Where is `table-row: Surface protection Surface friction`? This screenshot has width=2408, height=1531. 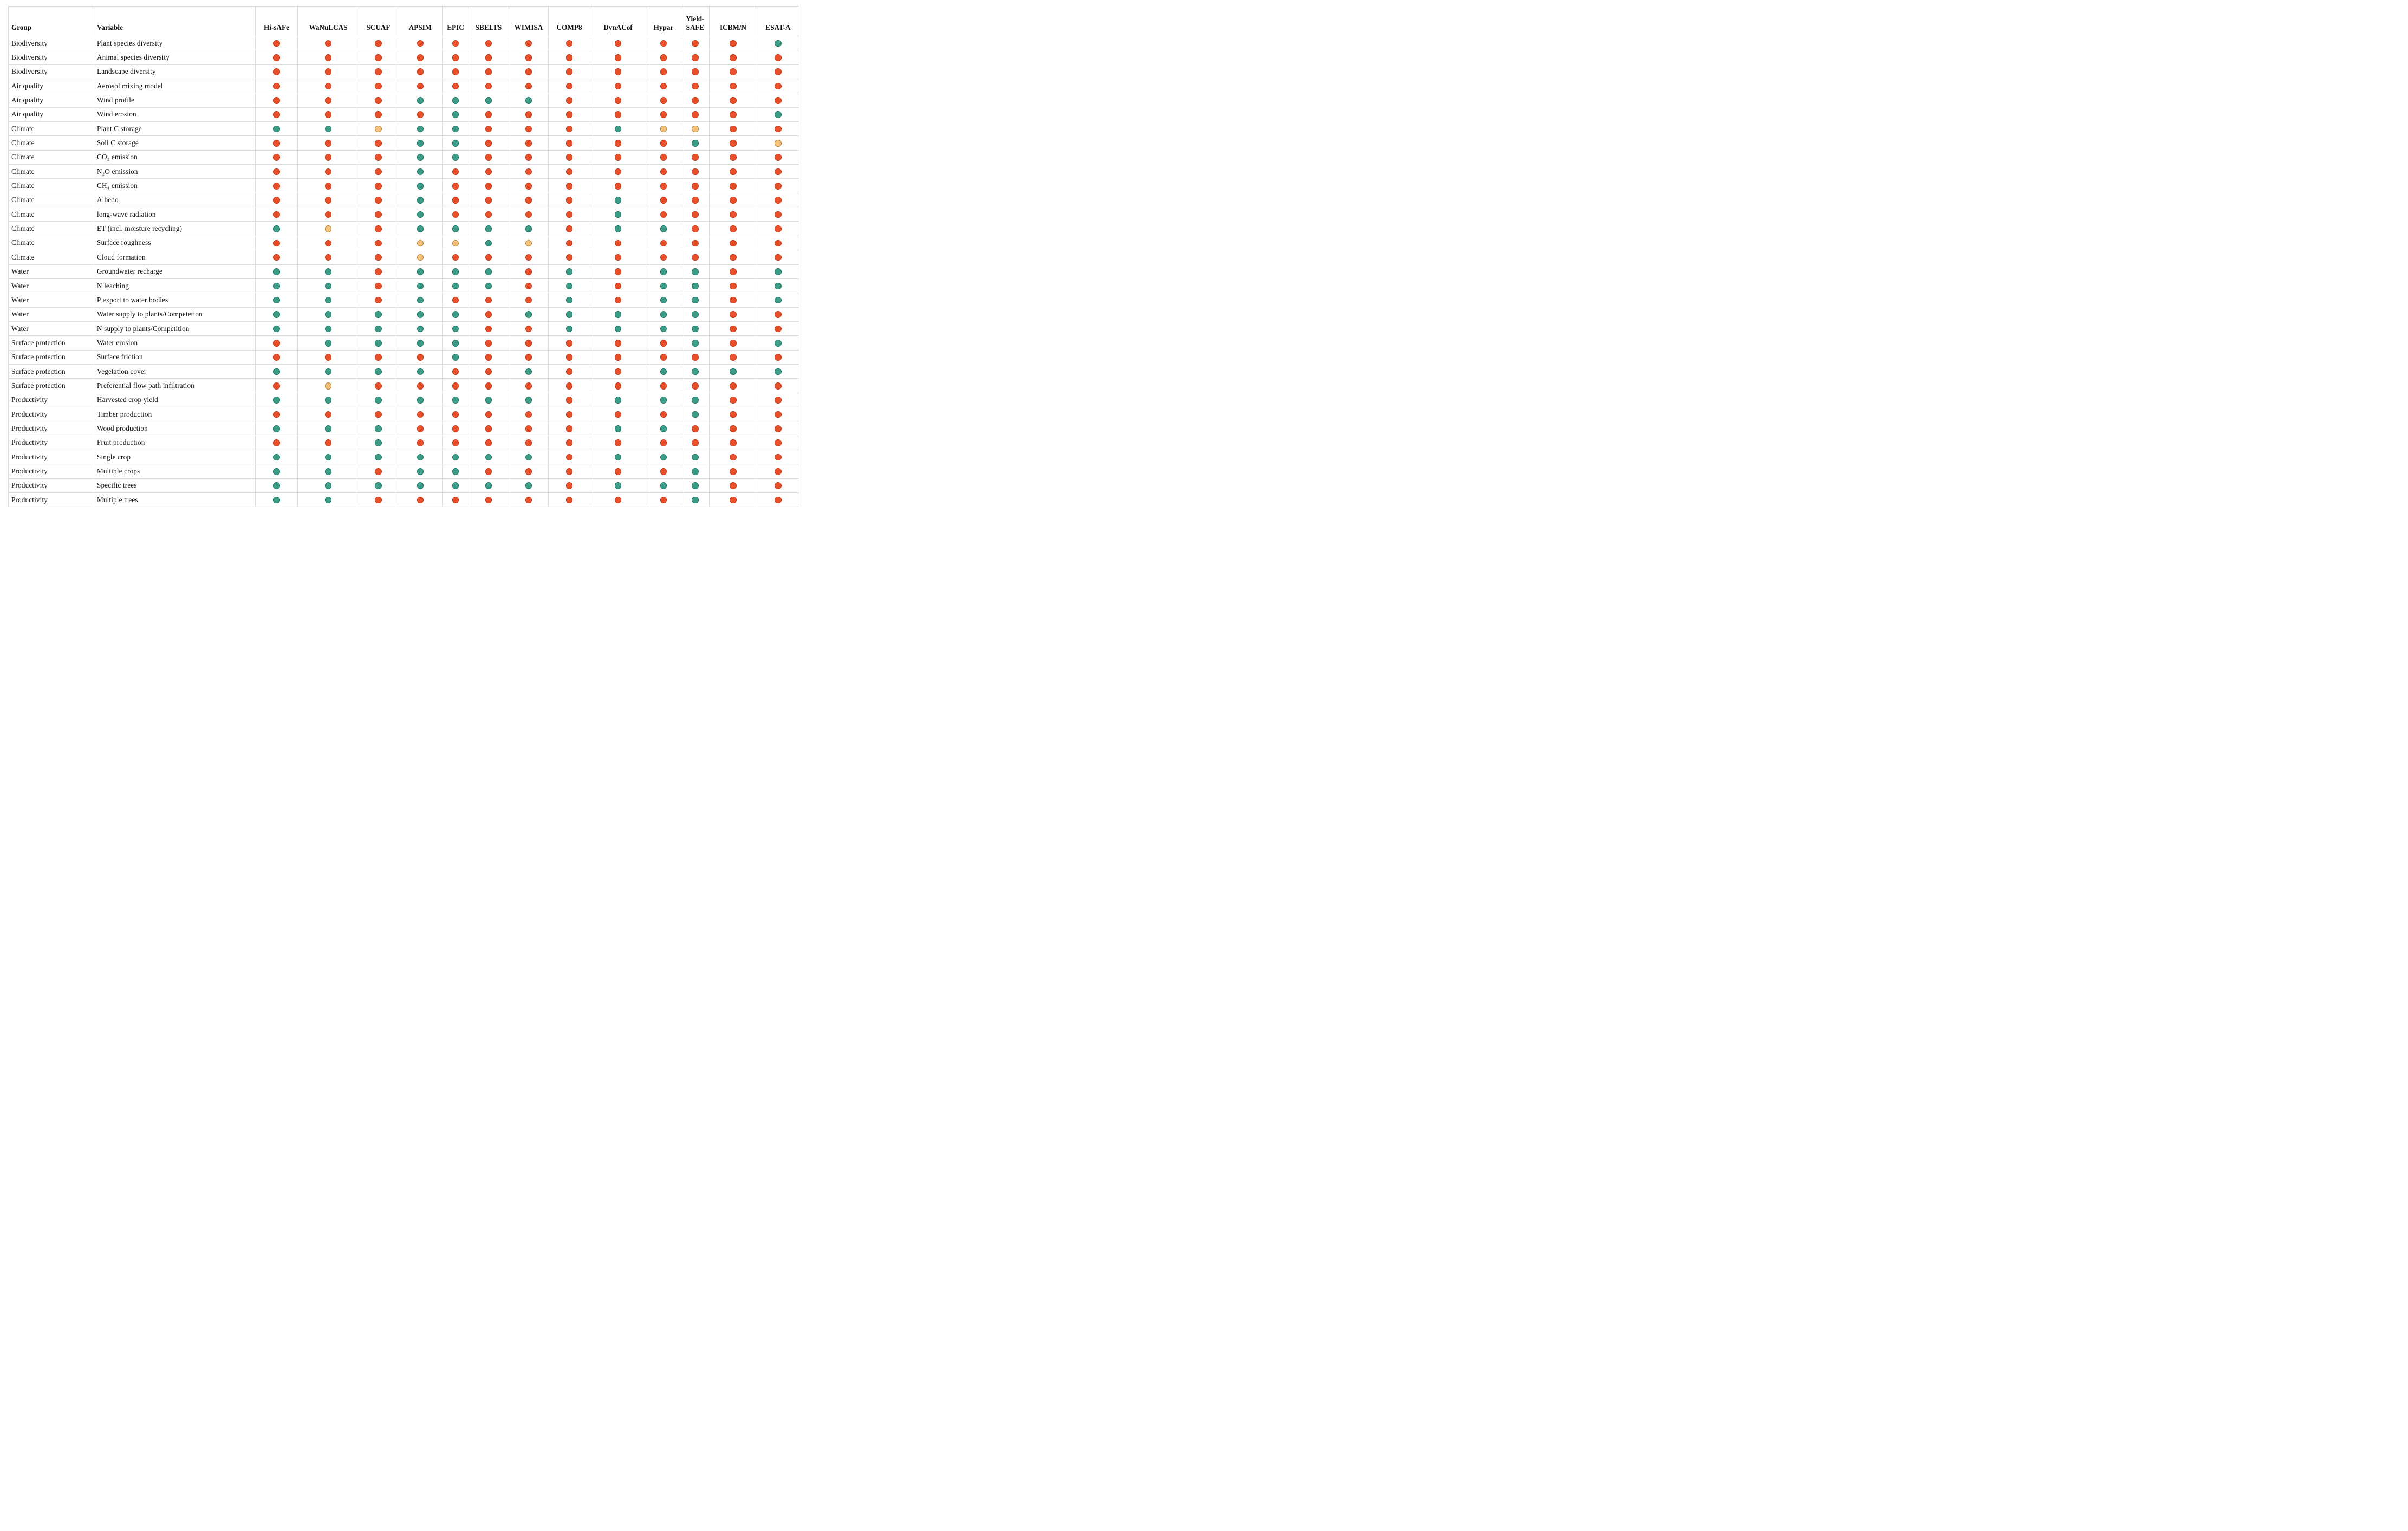 table-row: Surface protection Surface friction is located at coordinates (403, 357).